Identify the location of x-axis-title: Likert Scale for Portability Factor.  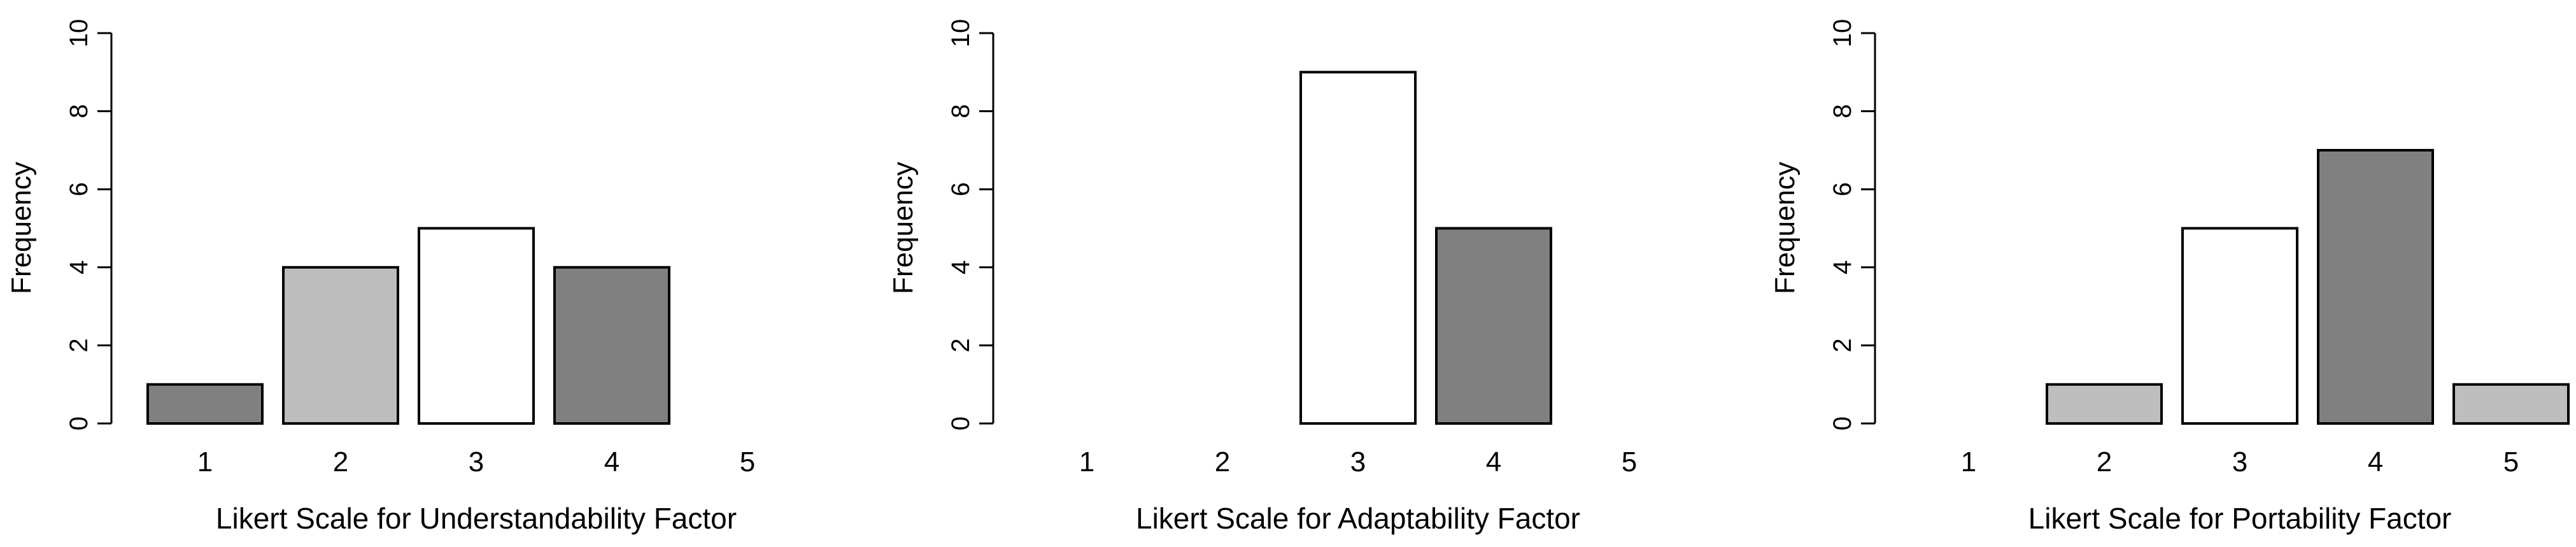
(2240, 518).